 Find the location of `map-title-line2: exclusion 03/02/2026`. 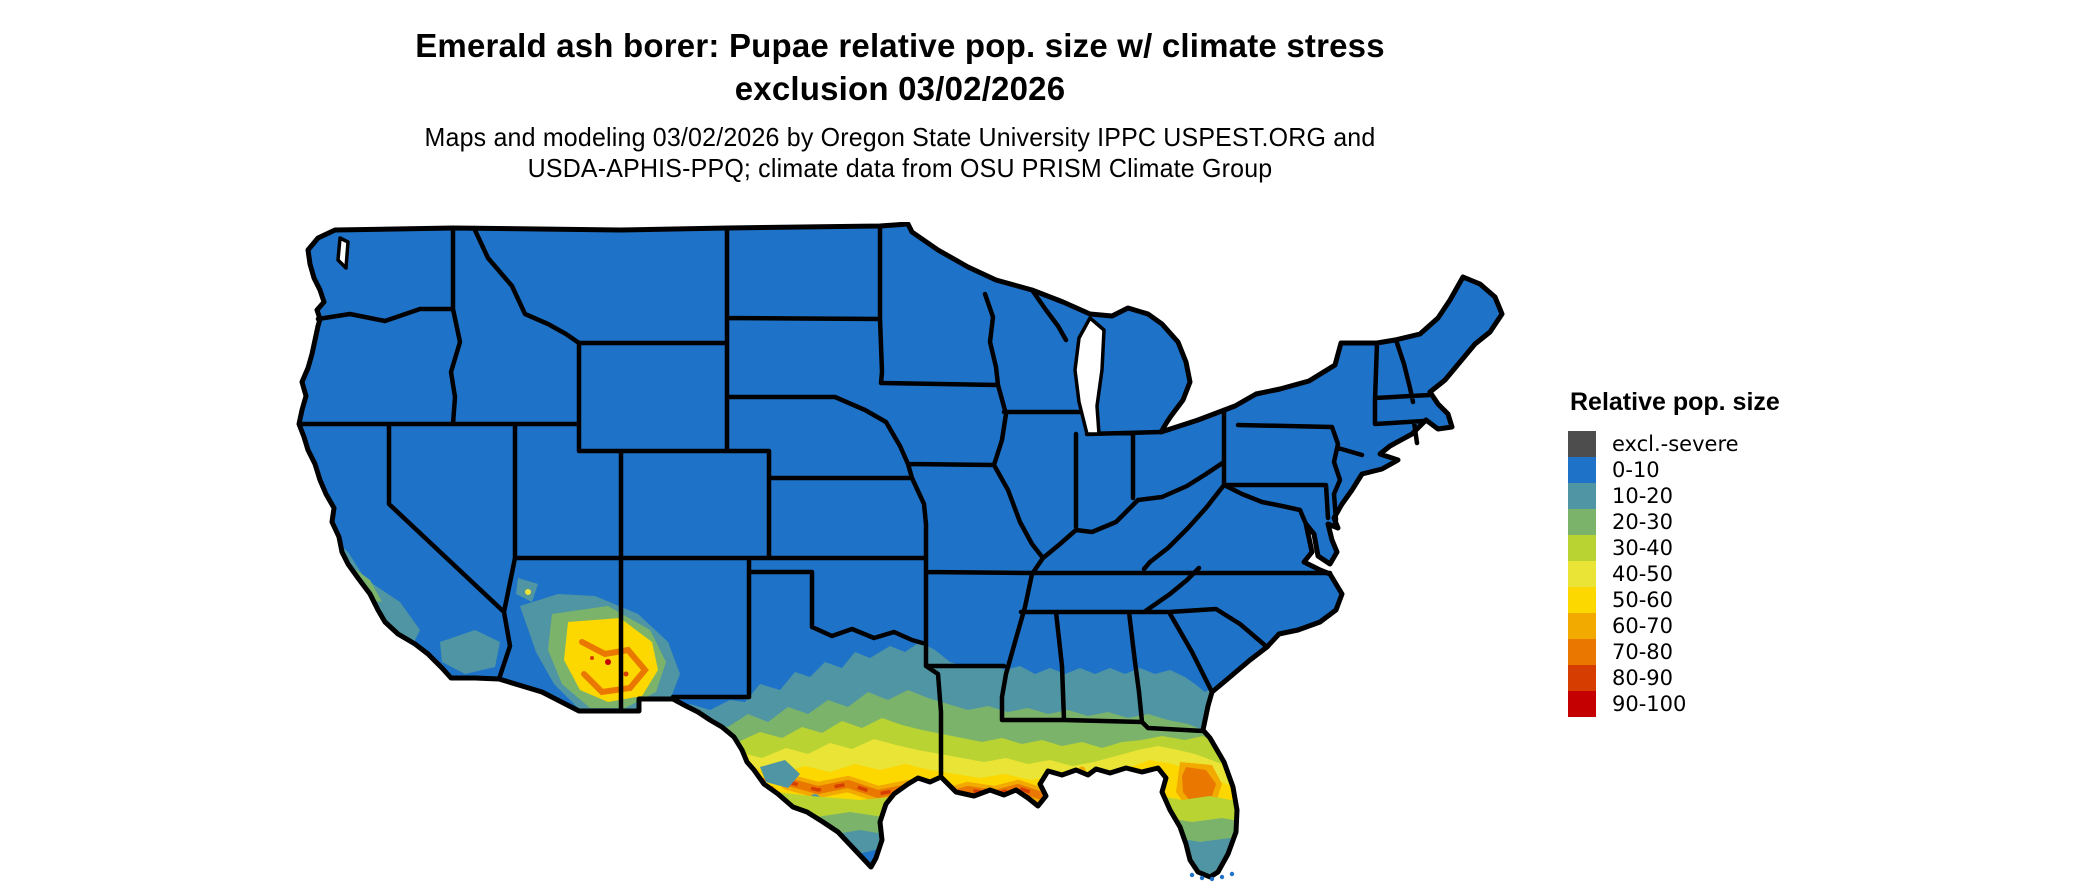

map-title-line2: exclusion 03/02/2026 is located at coordinates (900, 88).